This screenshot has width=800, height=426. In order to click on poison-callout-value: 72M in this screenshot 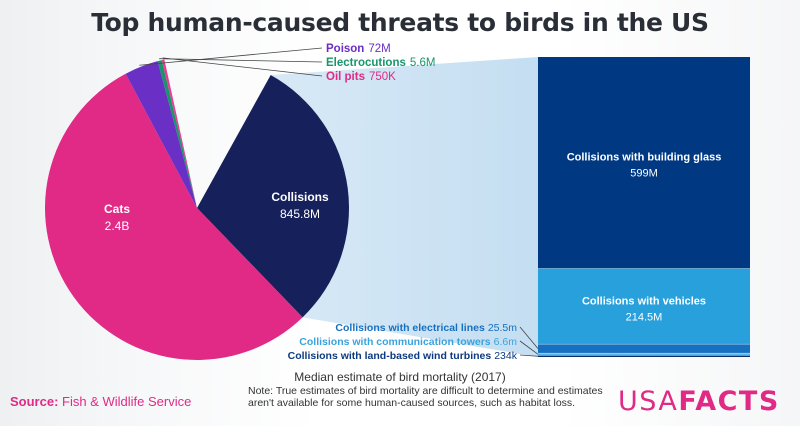, I will do `click(379, 49)`.